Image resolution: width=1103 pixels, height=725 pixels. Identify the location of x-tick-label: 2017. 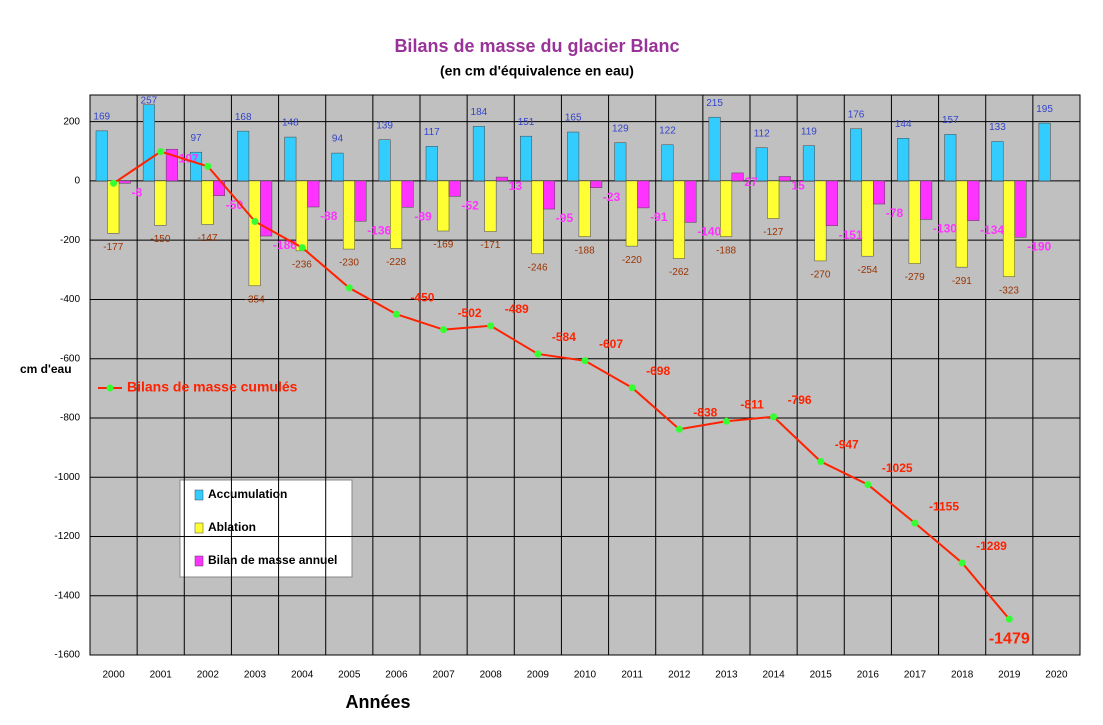
(915, 675).